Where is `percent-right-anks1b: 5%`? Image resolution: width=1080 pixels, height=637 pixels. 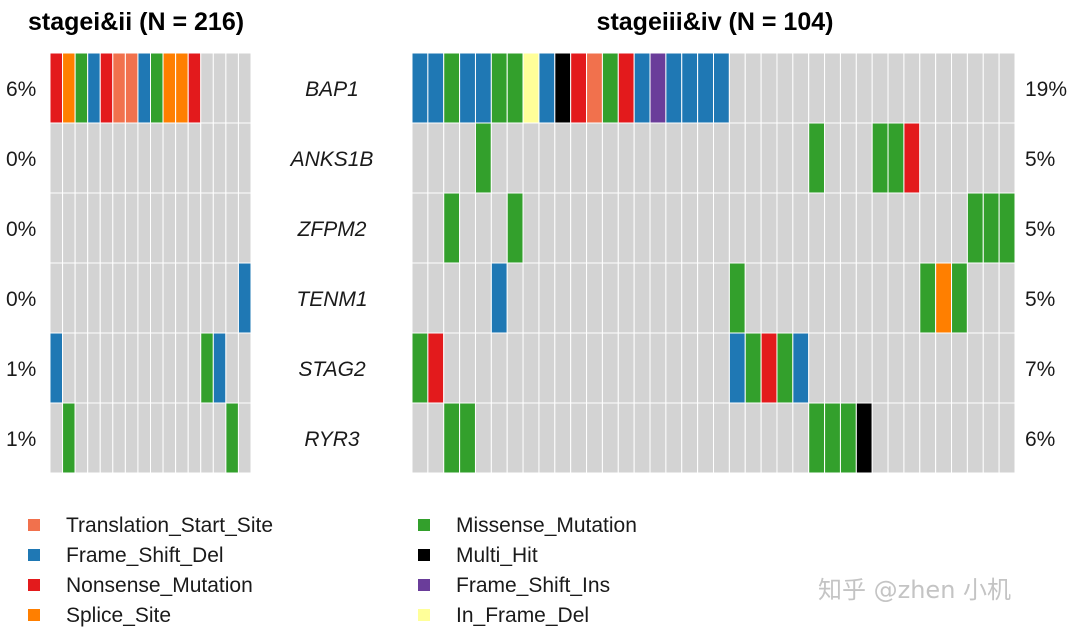 percent-right-anks1b: 5% is located at coordinates (1040, 159).